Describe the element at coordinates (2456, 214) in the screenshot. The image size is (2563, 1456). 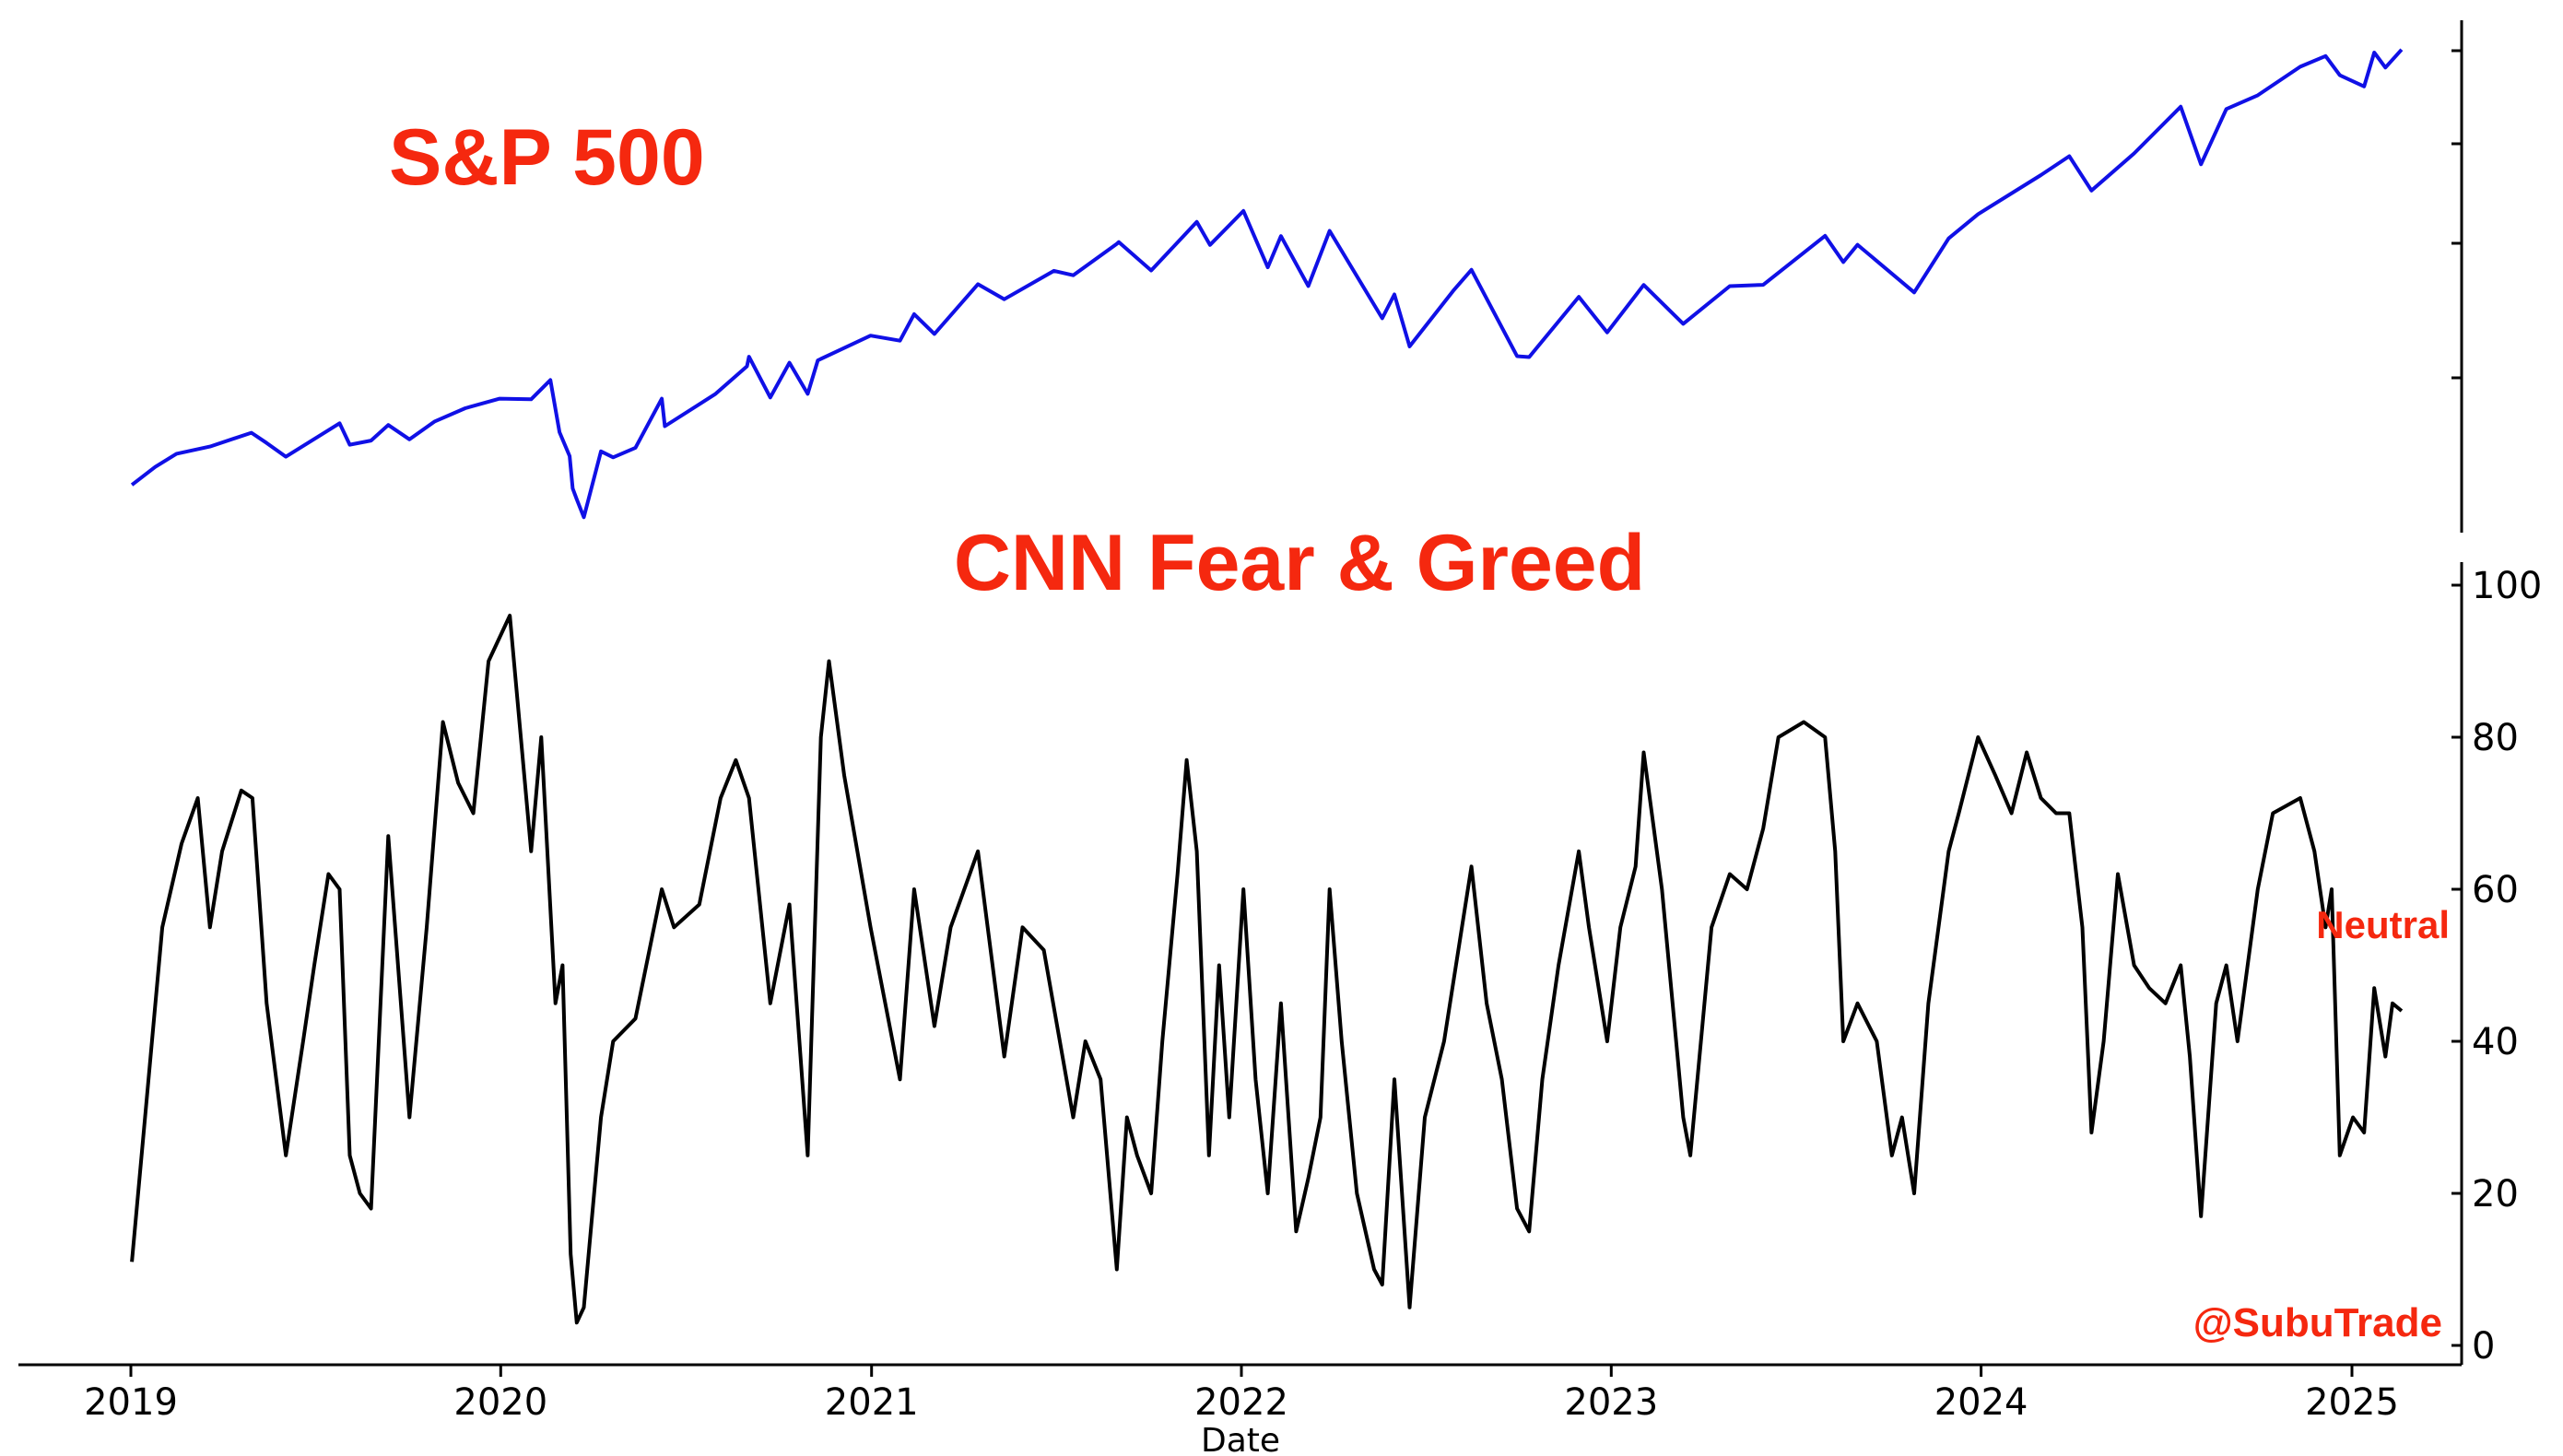
I see `sp500-tick-marks` at that location.